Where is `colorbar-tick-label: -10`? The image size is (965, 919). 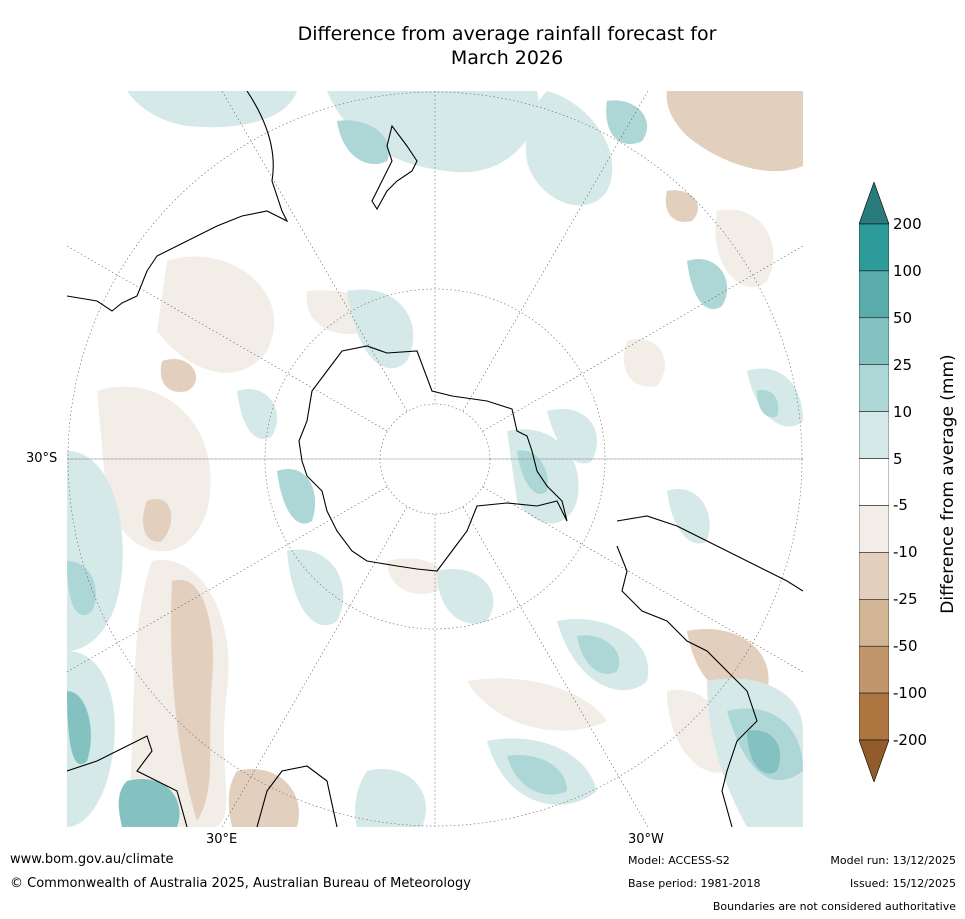
colorbar-tick-label: -10 is located at coordinates (905, 552).